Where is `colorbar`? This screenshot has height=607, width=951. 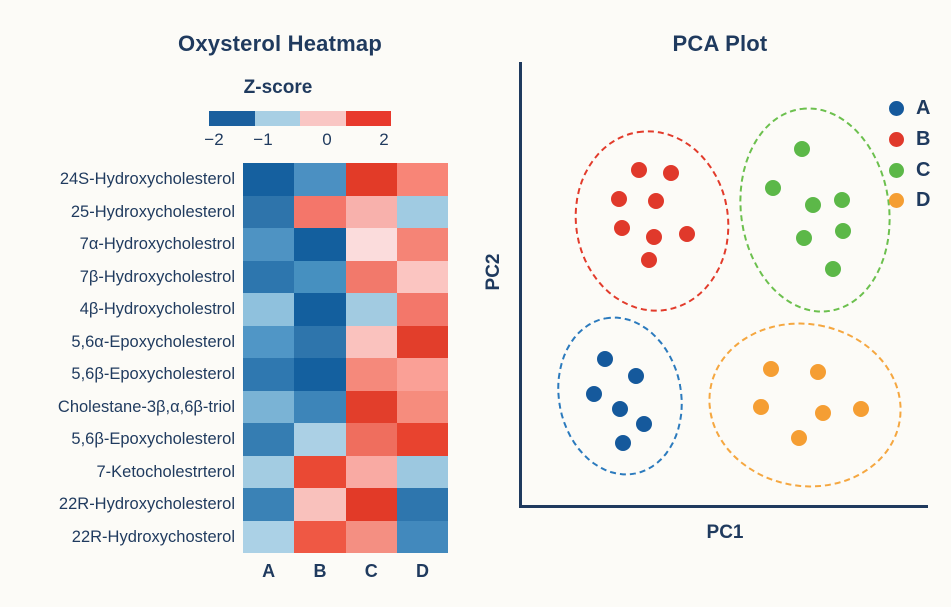 colorbar is located at coordinates (300, 118).